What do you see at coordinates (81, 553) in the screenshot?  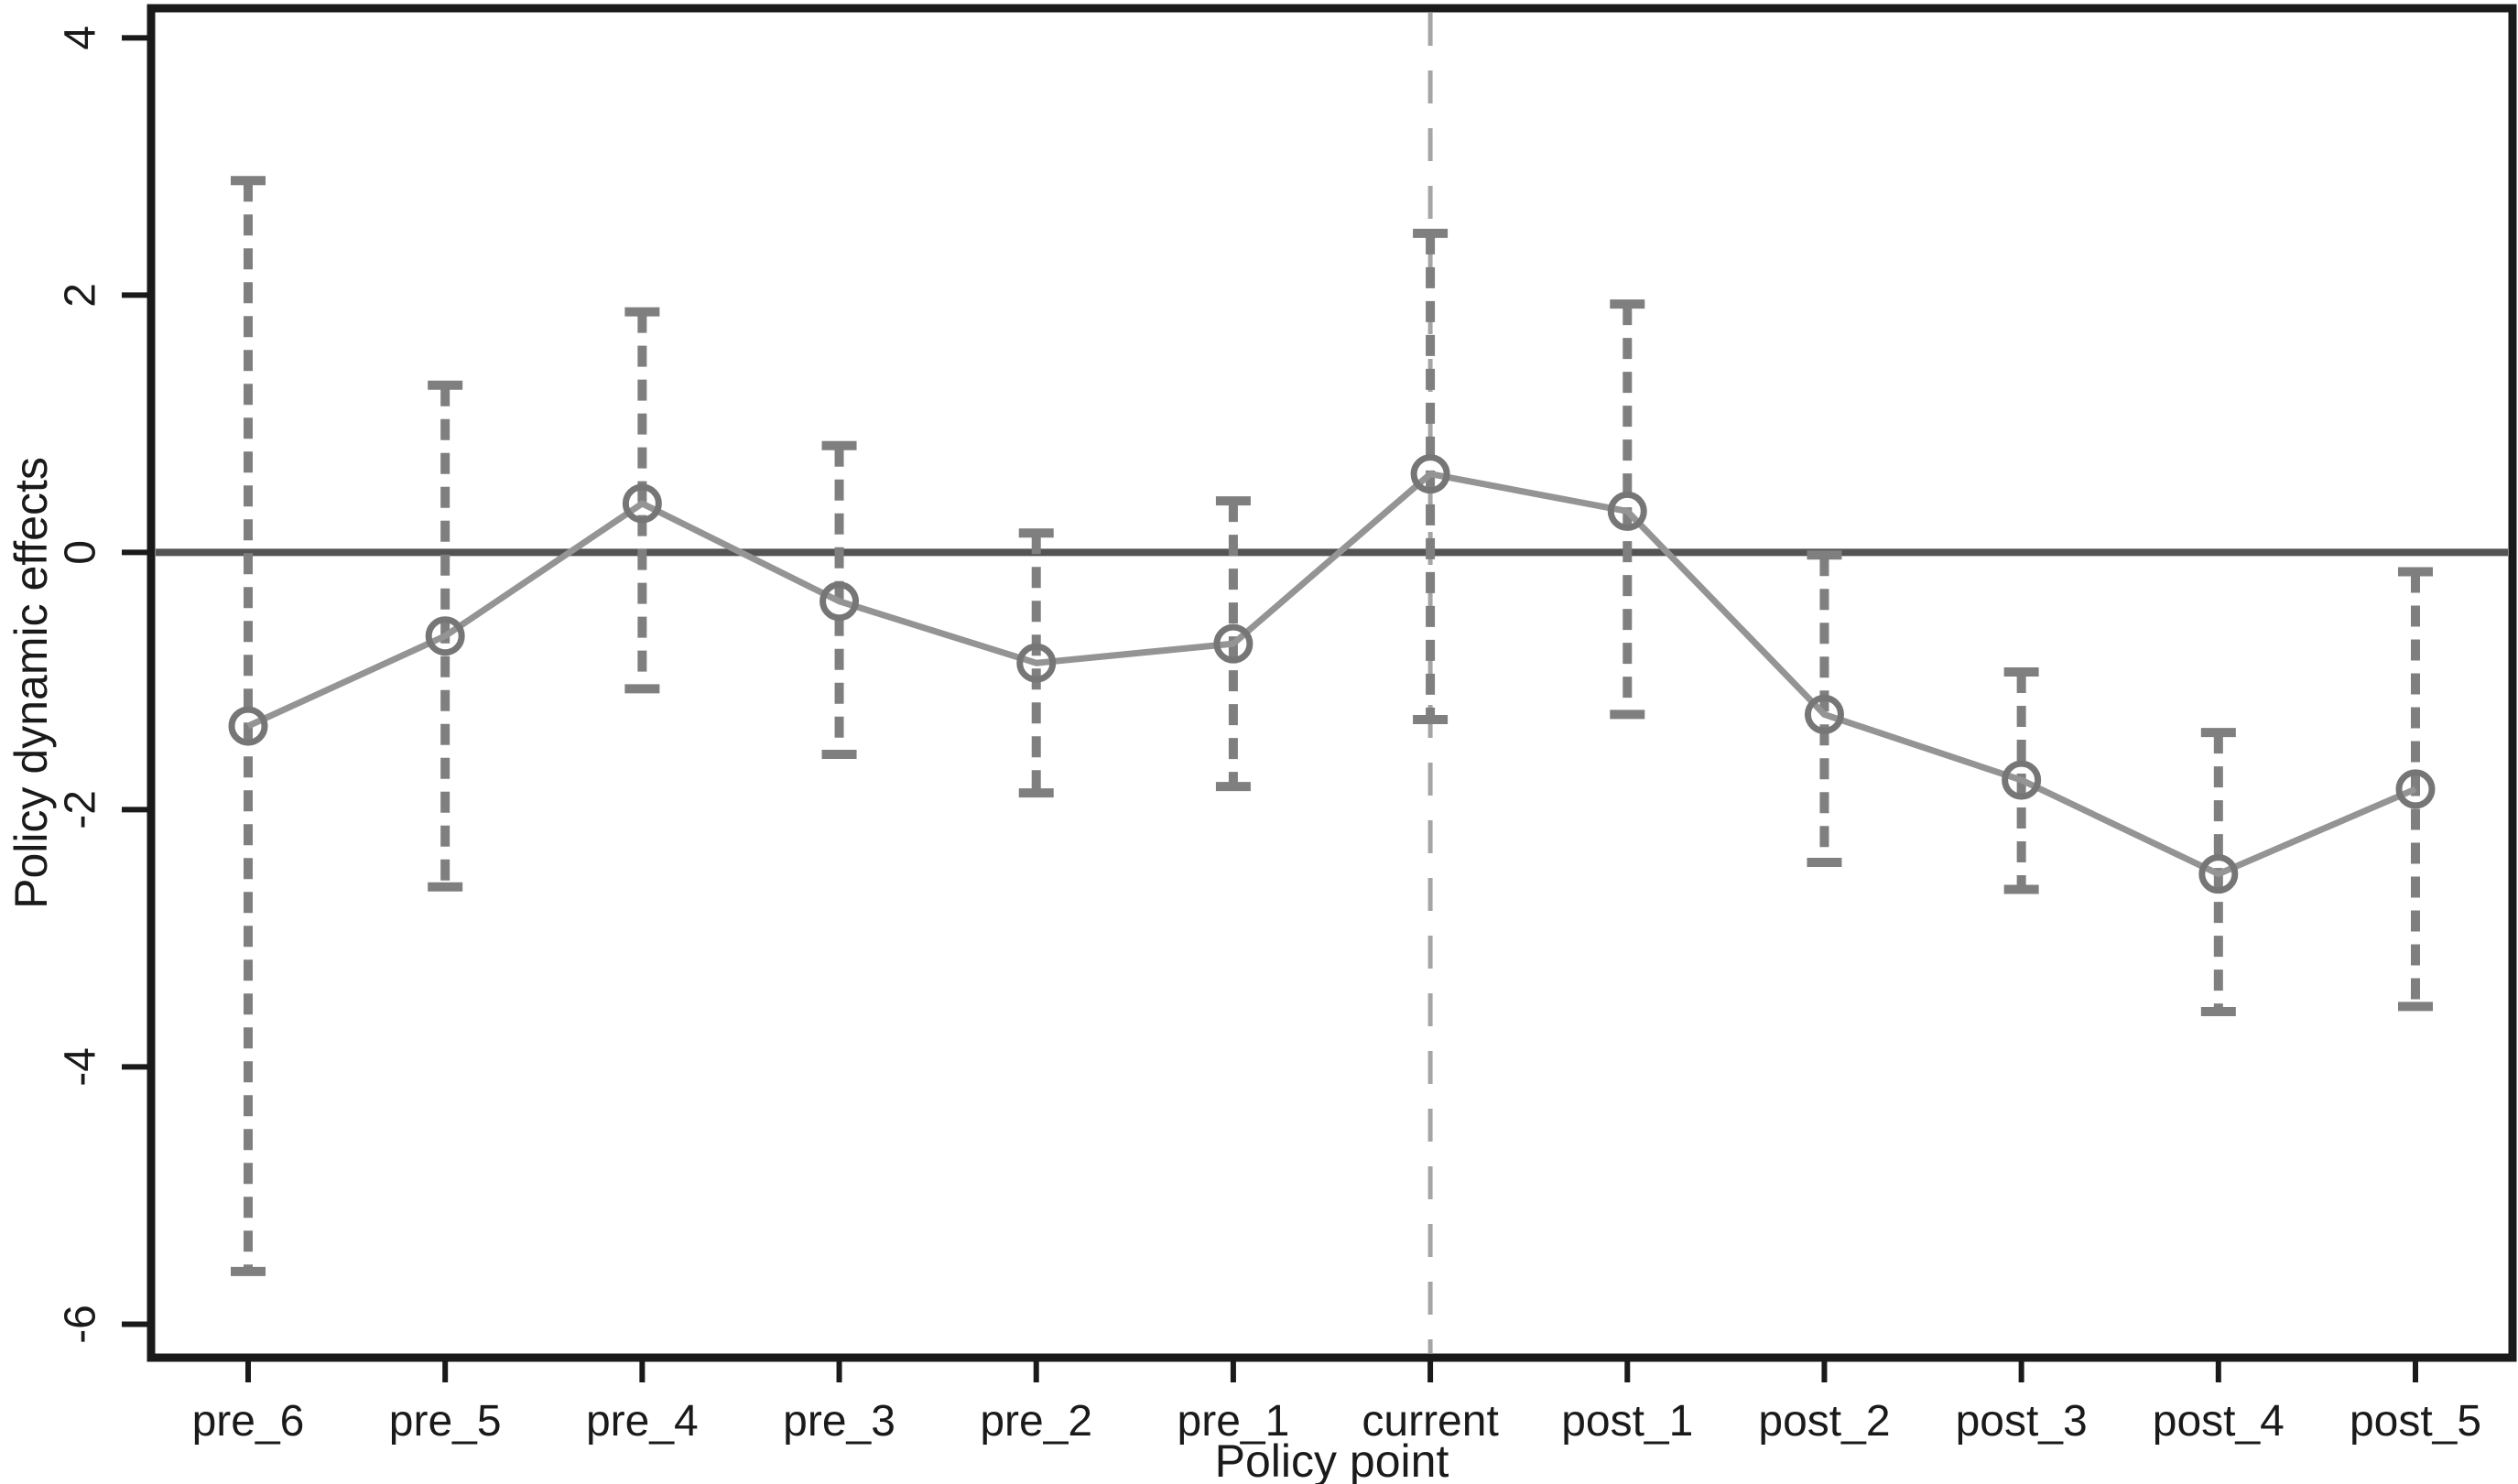 I see `y-axis-tick-label: 0` at bounding box center [81, 553].